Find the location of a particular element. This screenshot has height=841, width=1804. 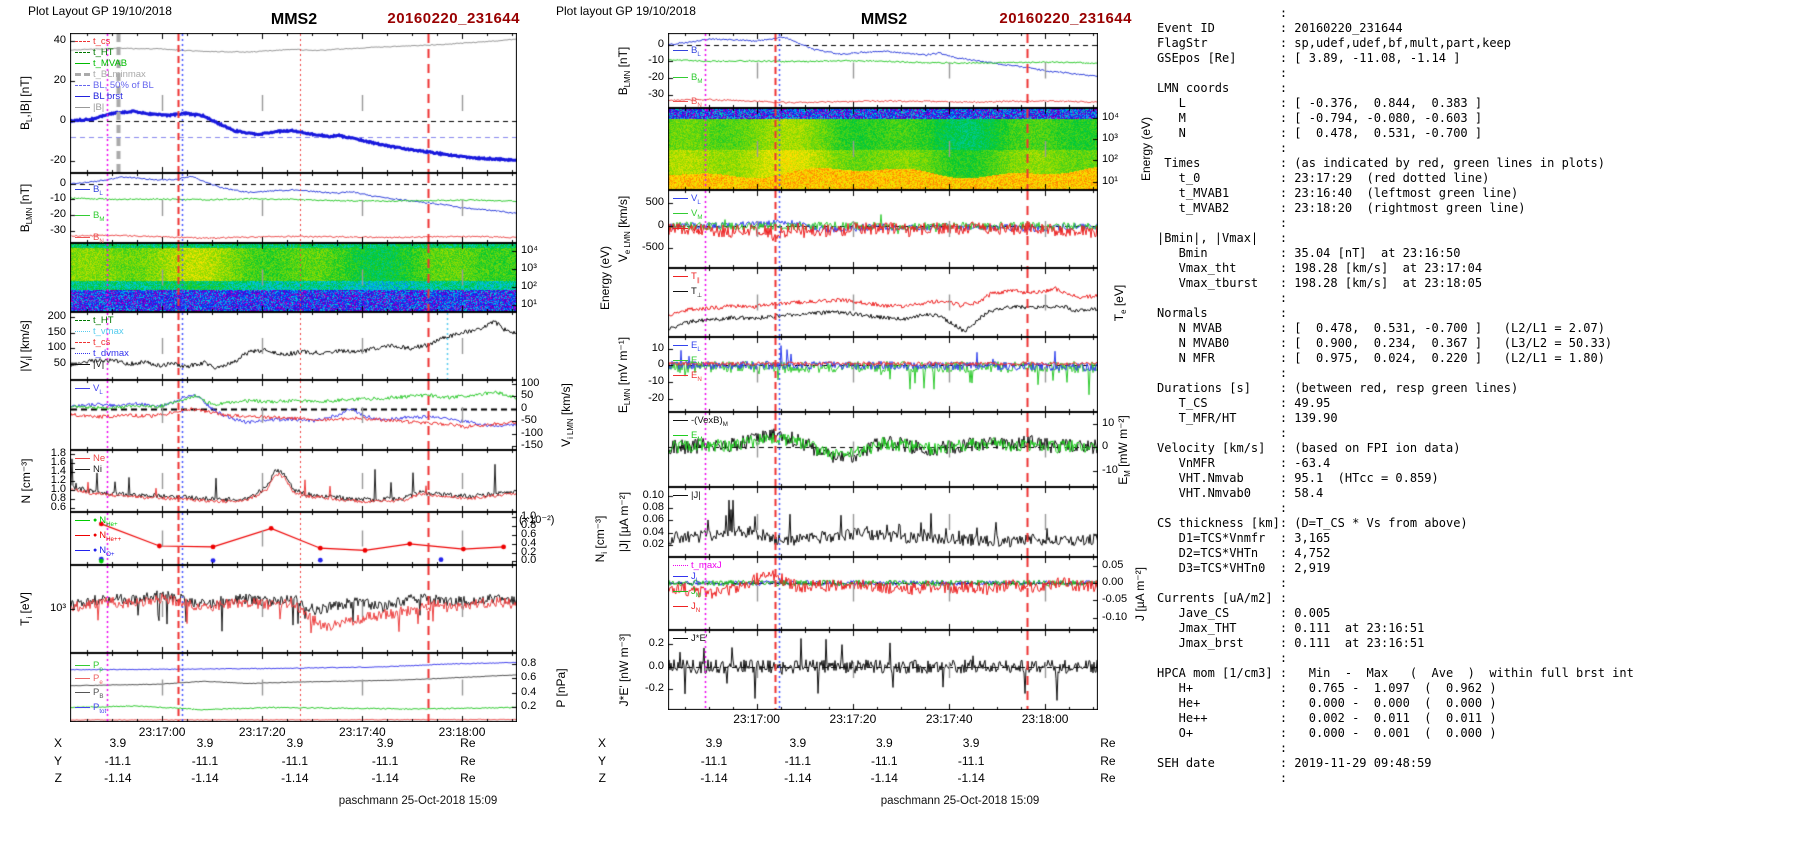

legend-label: Ptot is located at coordinates (100, 708).